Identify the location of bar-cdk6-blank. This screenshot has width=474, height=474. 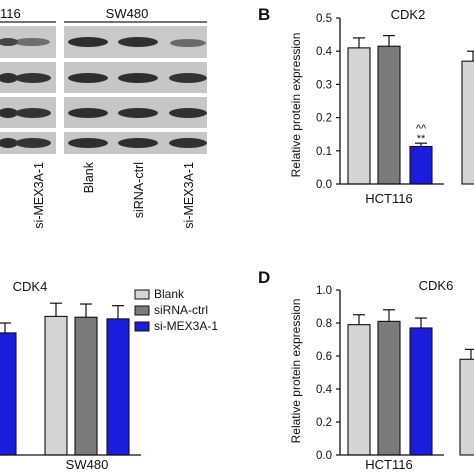
(359, 390).